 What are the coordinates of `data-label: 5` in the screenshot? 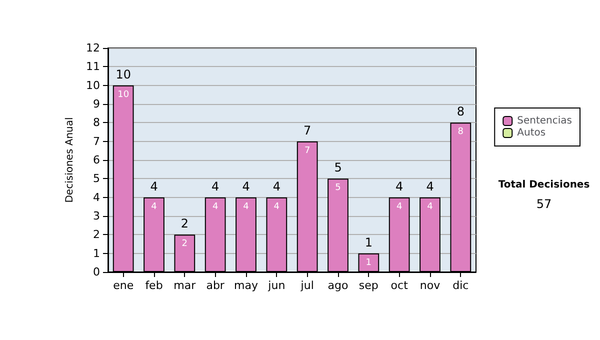 It's located at (338, 188).